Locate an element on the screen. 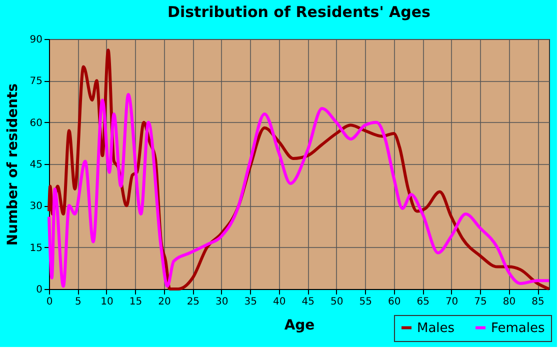  x-tick-label: 55 is located at coordinates (365, 302).